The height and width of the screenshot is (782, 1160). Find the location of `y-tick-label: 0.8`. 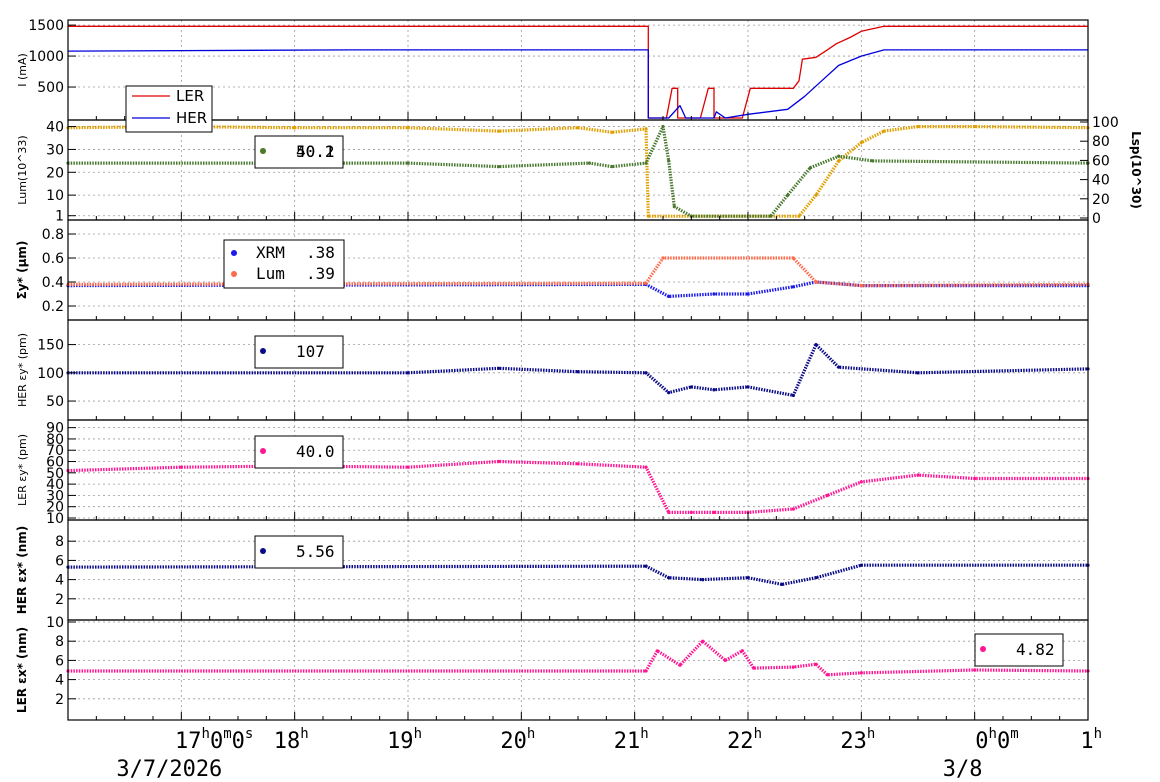

y-tick-label: 0.8 is located at coordinates (53, 235).